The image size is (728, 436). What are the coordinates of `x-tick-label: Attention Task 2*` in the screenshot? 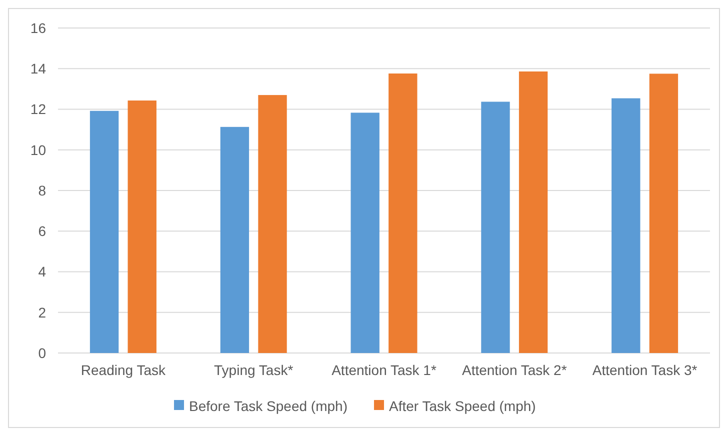 It's located at (515, 370).